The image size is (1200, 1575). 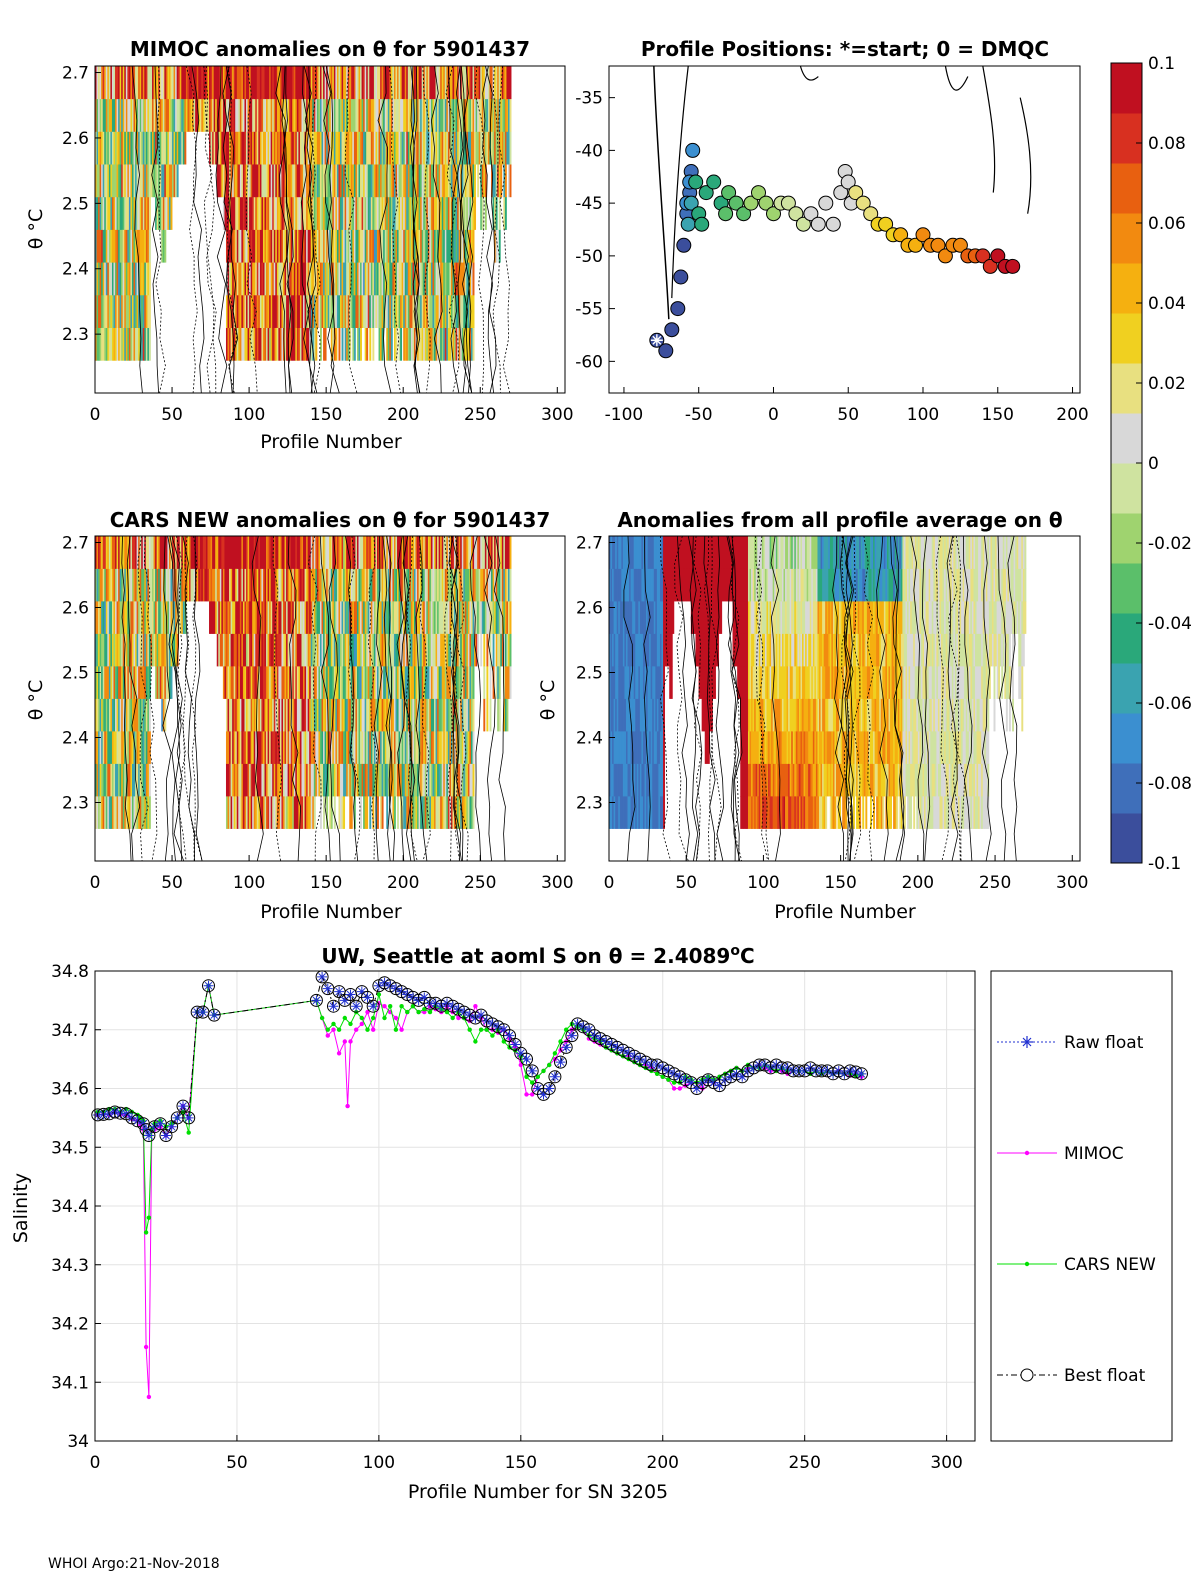 What do you see at coordinates (75, 739) in the screenshot?
I see `y-tick-label: 2.4` at bounding box center [75, 739].